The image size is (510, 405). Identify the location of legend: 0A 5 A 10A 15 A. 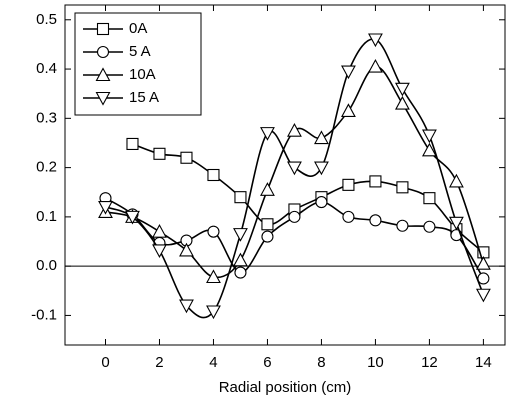
(138, 64).